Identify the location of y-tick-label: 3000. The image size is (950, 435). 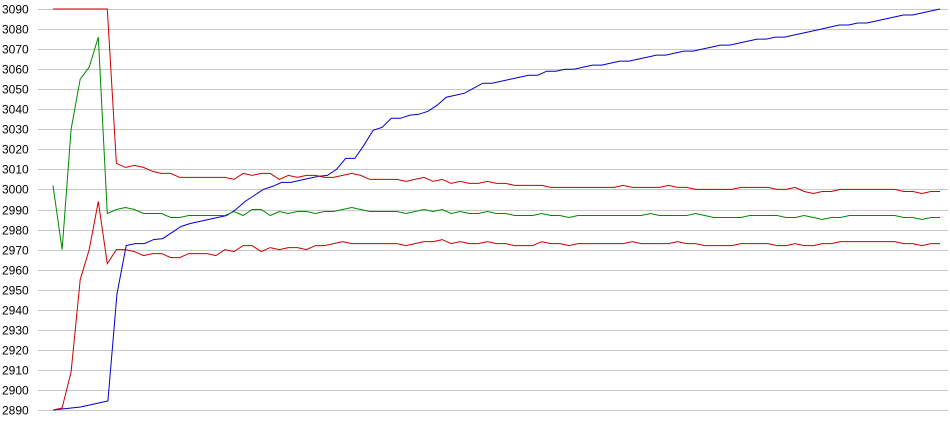
(15, 190).